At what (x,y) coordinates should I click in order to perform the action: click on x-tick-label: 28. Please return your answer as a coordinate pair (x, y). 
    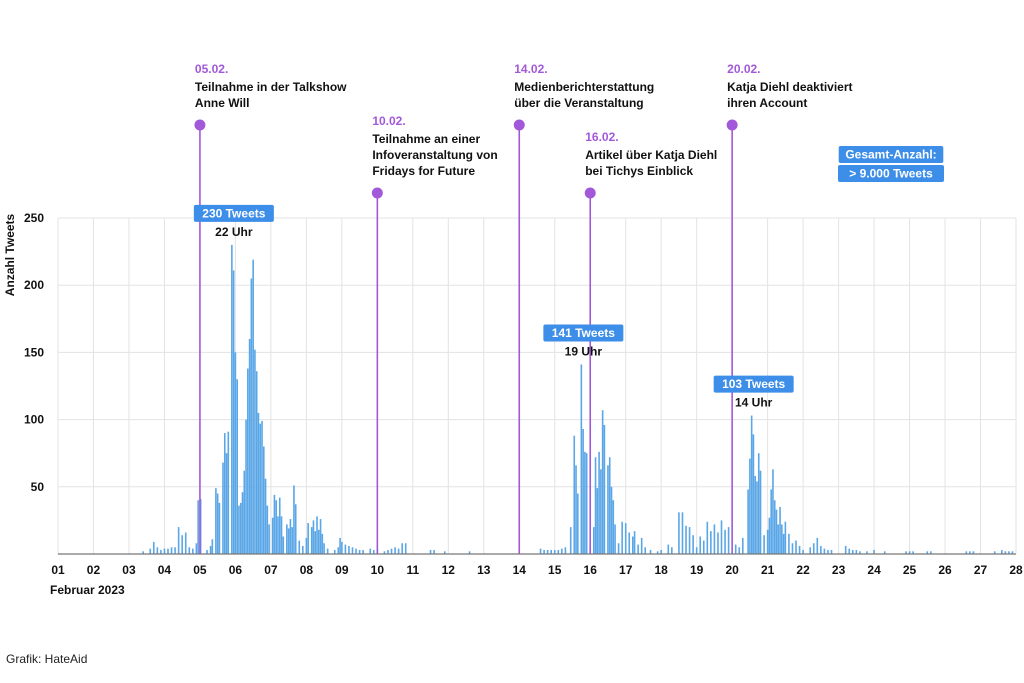
    Looking at the image, I should click on (1016, 570).